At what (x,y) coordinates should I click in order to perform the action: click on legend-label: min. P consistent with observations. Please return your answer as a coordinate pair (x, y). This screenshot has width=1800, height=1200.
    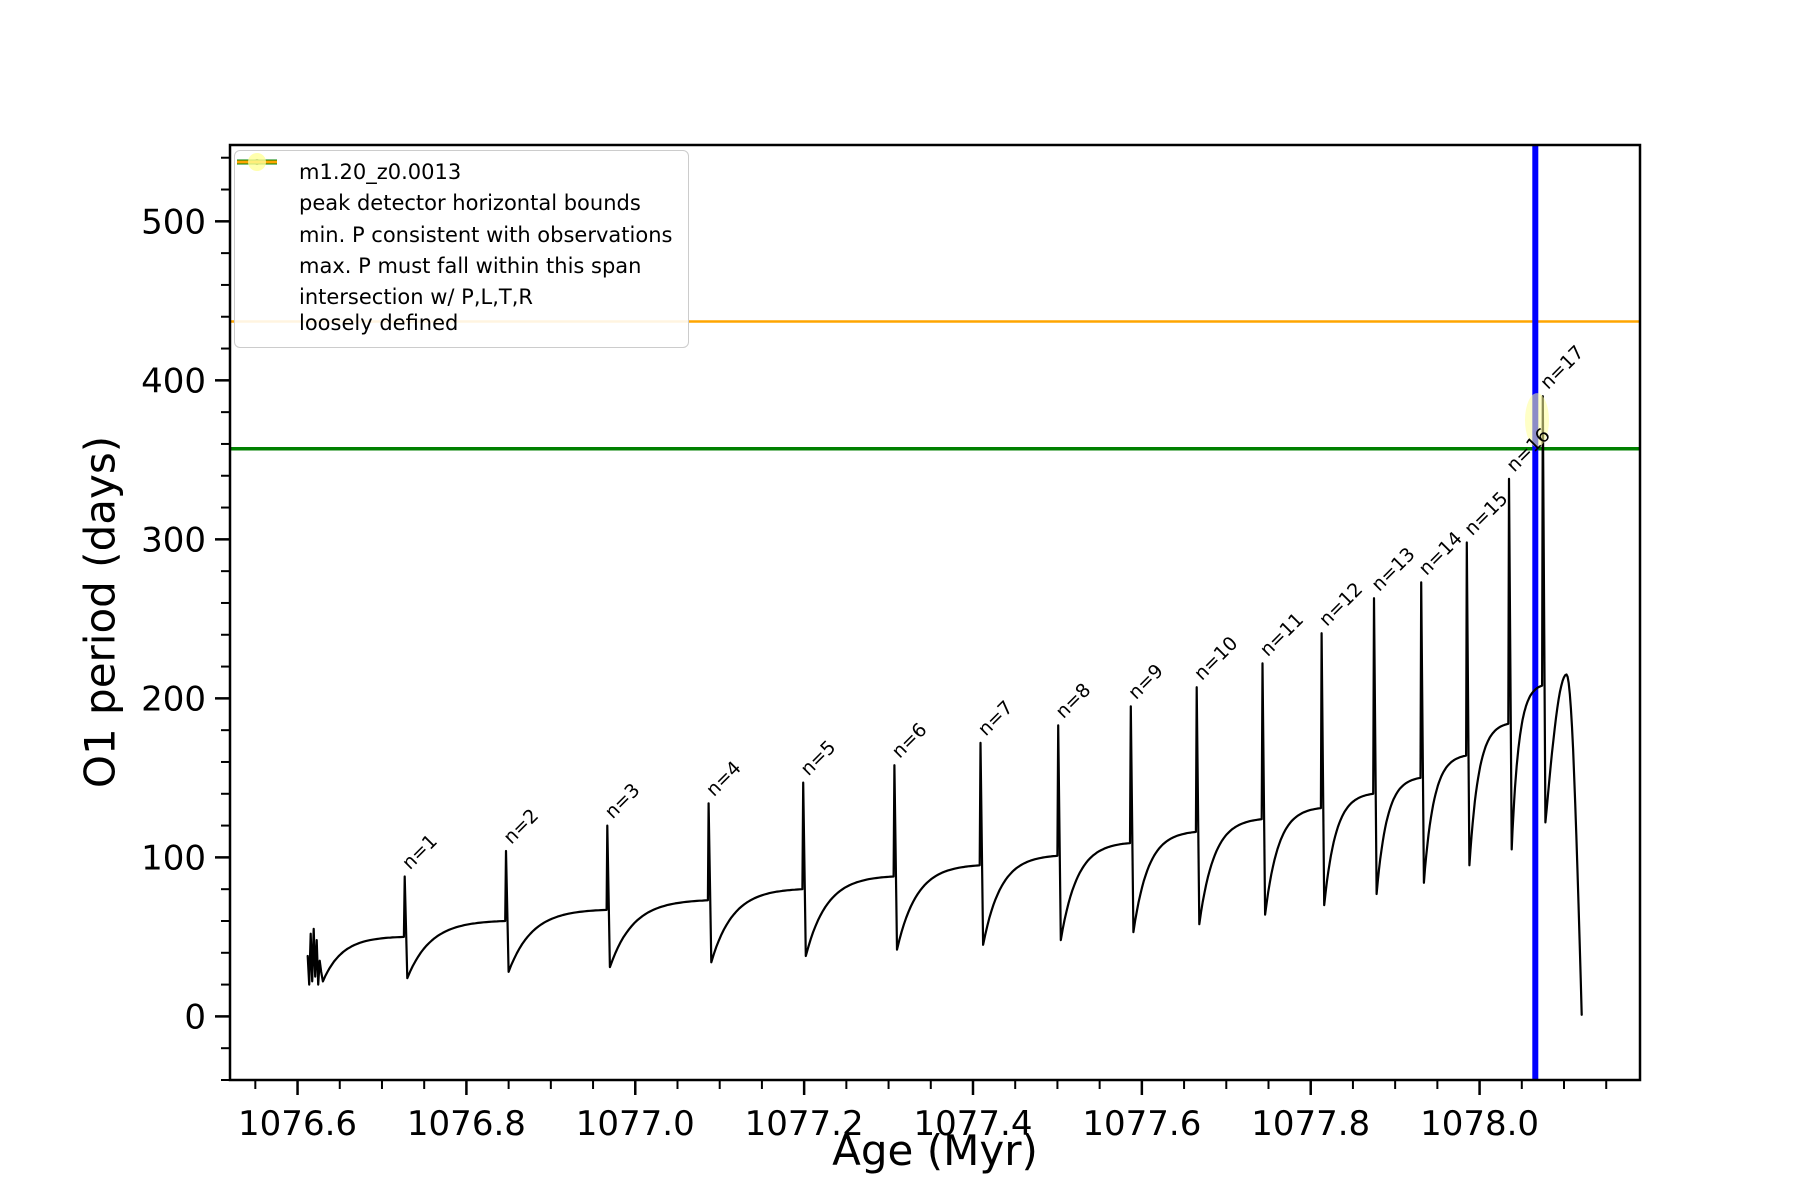
    Looking at the image, I should click on (486, 234).